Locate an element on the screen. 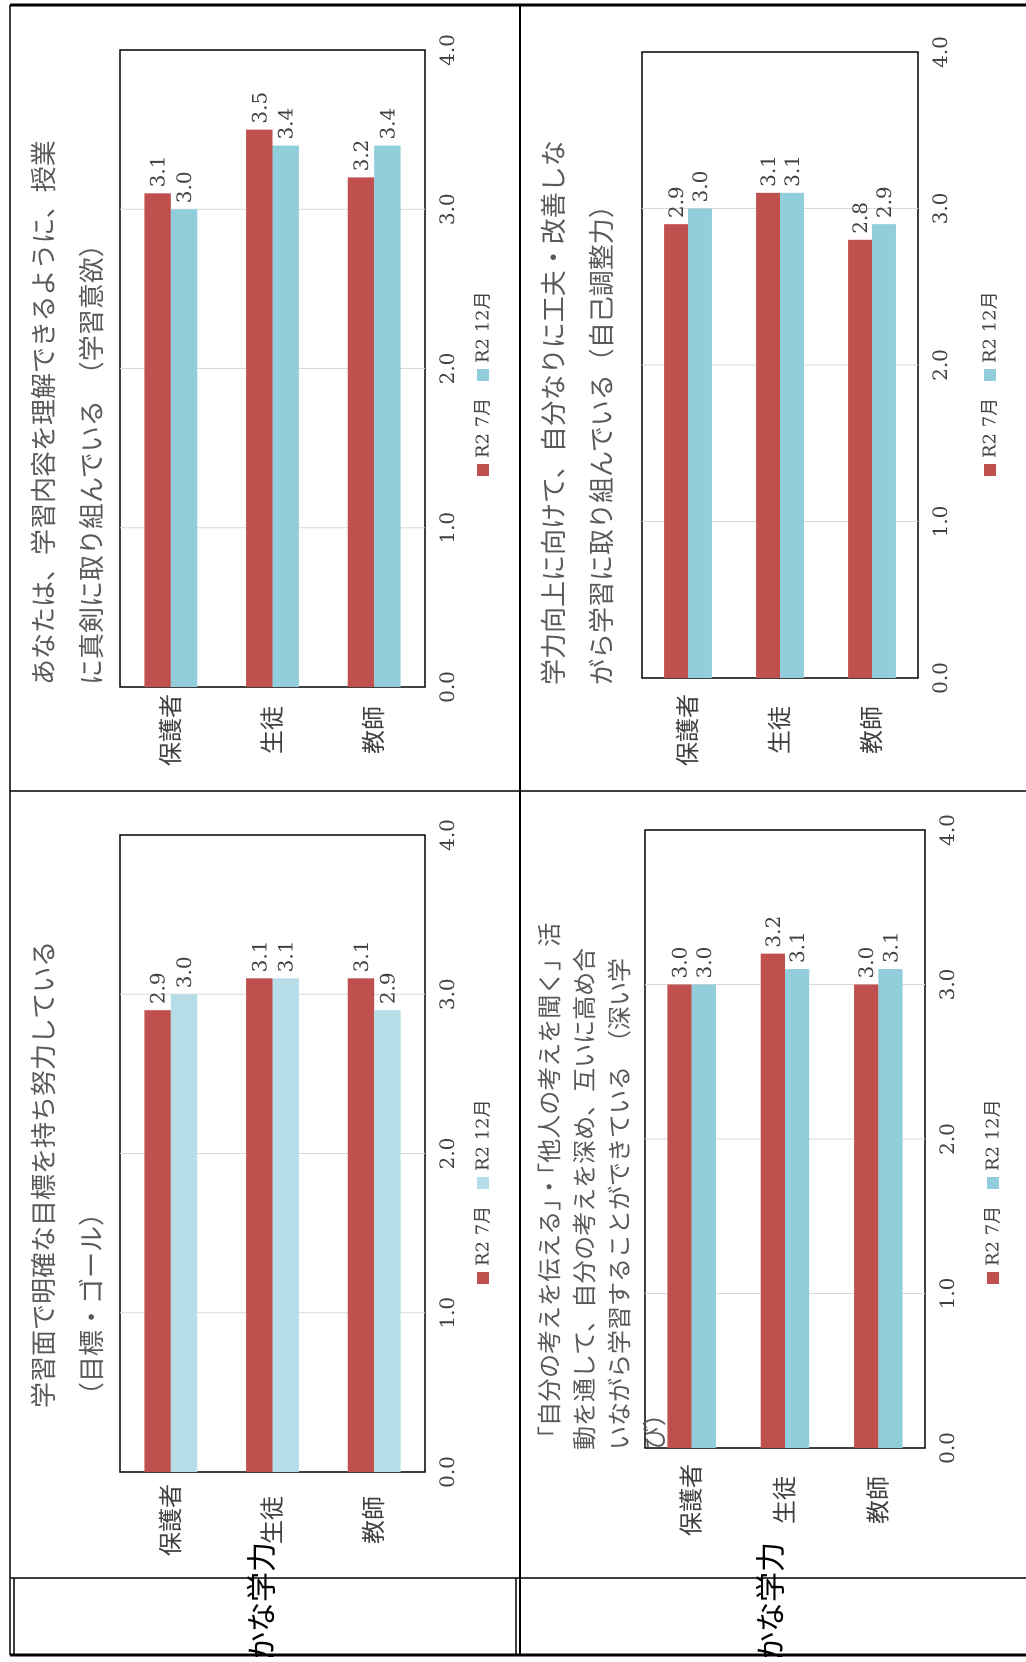  category-label: 保護者 is located at coordinates (692, 1500).